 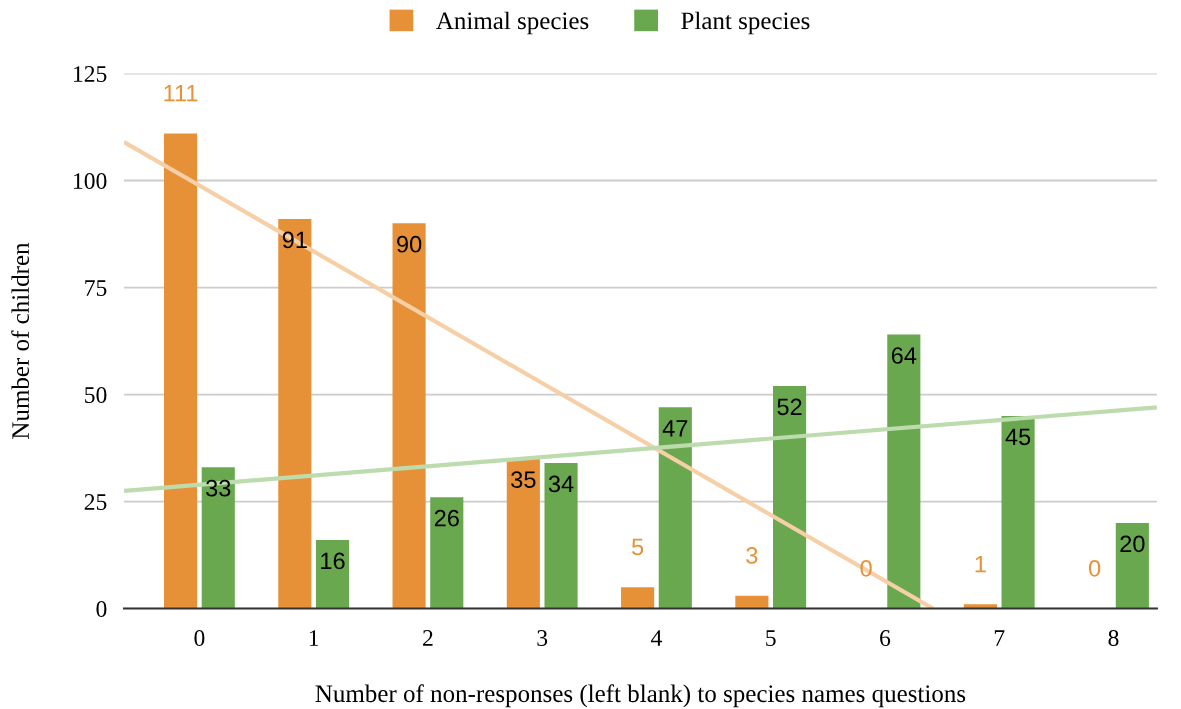 What do you see at coordinates (999, 638) in the screenshot?
I see `x-tick-label: 7` at bounding box center [999, 638].